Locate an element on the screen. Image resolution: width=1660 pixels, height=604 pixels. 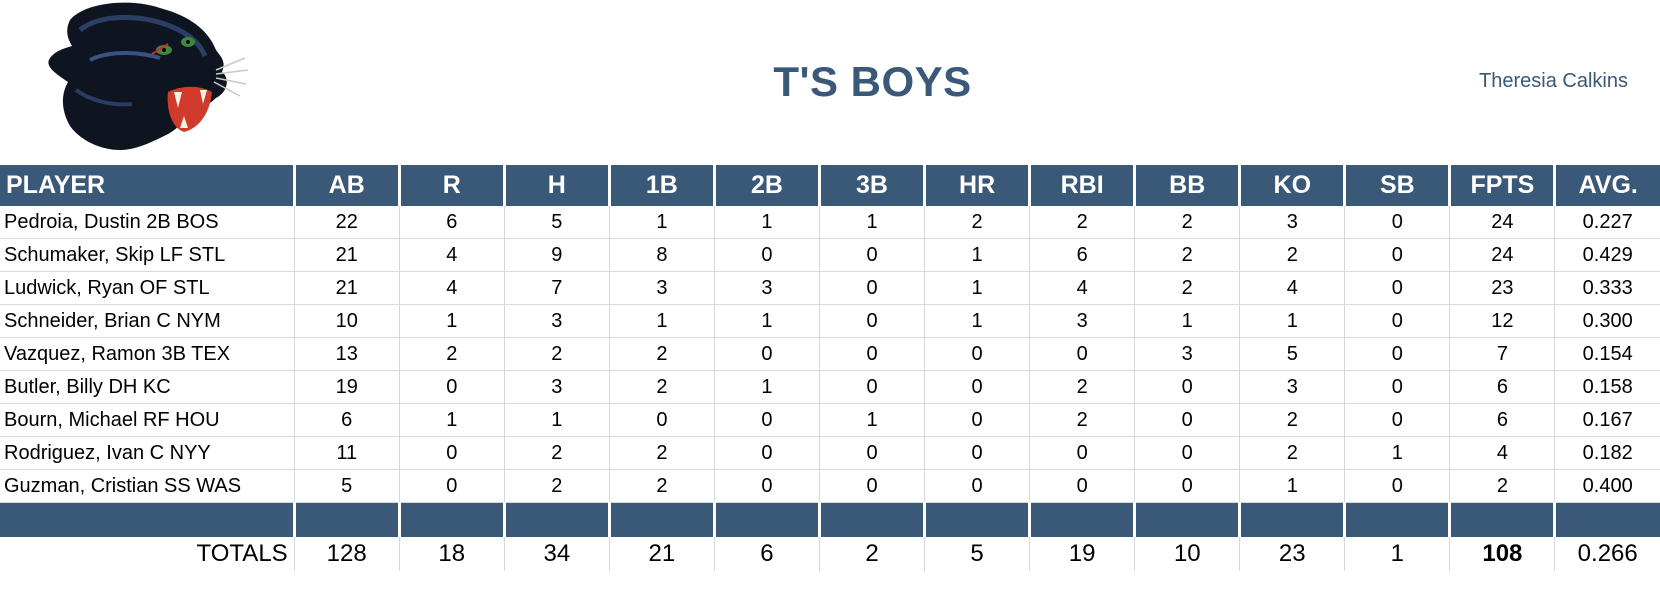
stat-ab: 19 is located at coordinates (346, 387).